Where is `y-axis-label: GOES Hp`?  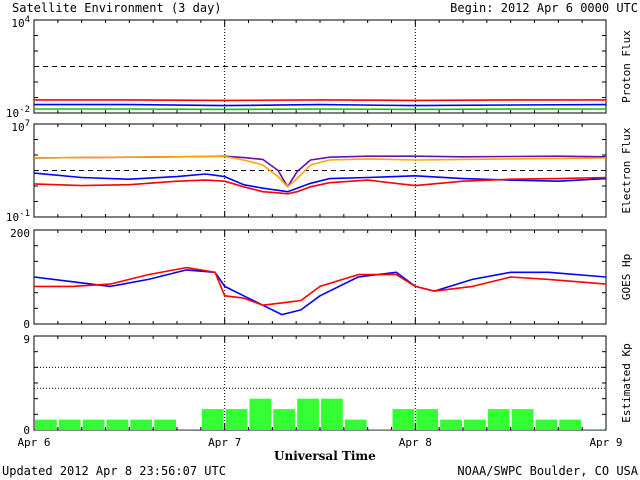 y-axis-label: GOES Hp is located at coordinates (626, 277).